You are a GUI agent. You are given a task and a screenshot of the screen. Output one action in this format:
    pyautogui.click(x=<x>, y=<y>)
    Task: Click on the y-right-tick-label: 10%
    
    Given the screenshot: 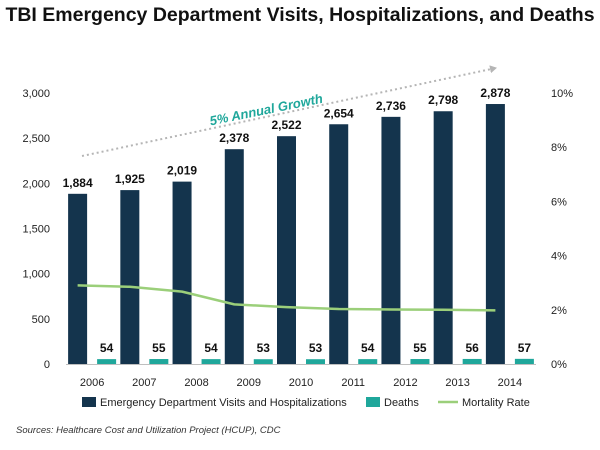 What is the action you would take?
    pyautogui.click(x=562, y=94)
    